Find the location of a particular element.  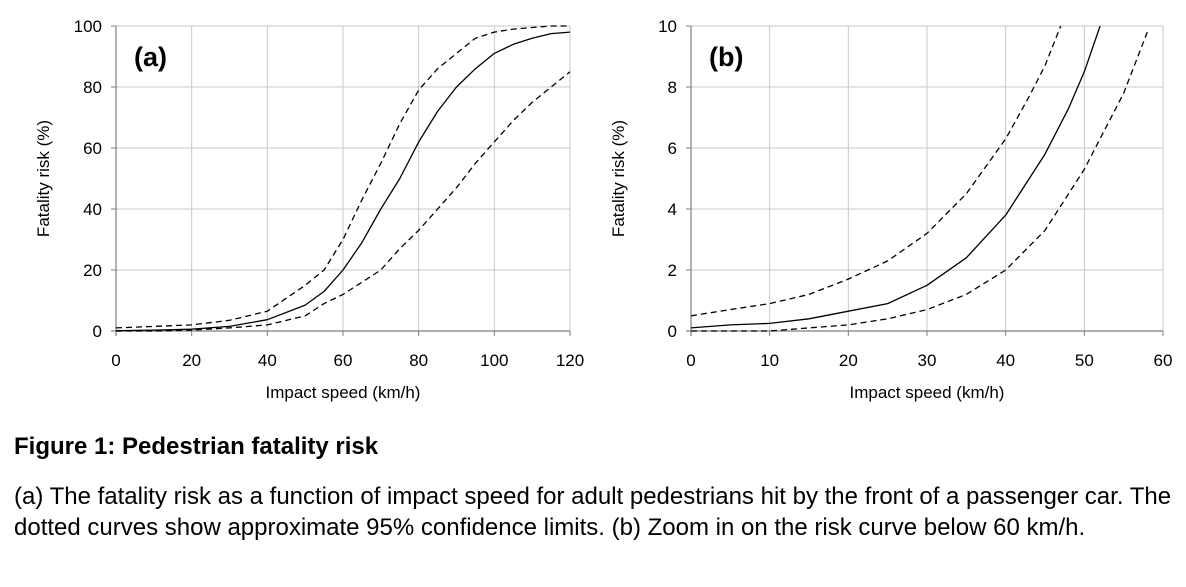

y-tick-label: 10 is located at coordinates (667, 26).